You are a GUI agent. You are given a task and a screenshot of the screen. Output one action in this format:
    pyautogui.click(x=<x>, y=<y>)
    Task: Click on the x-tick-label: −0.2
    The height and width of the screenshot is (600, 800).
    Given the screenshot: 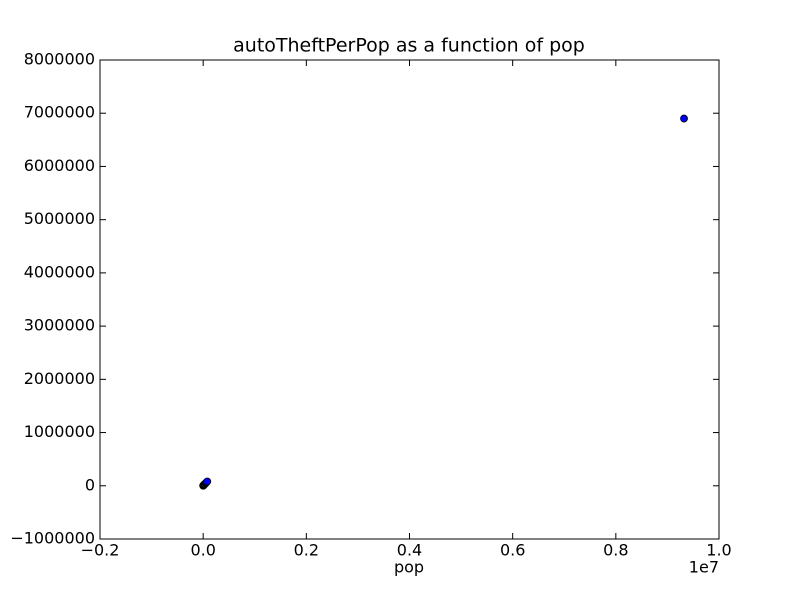 What is the action you would take?
    pyautogui.click(x=100, y=550)
    